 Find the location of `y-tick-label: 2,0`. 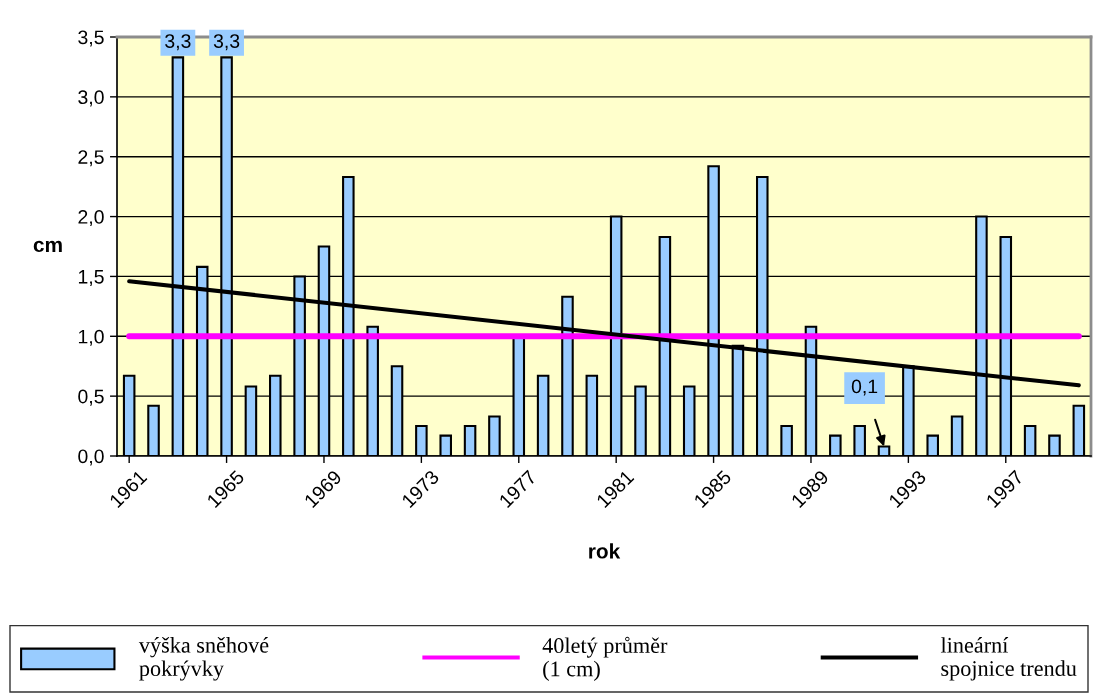

y-tick-label: 2,0 is located at coordinates (91, 218).